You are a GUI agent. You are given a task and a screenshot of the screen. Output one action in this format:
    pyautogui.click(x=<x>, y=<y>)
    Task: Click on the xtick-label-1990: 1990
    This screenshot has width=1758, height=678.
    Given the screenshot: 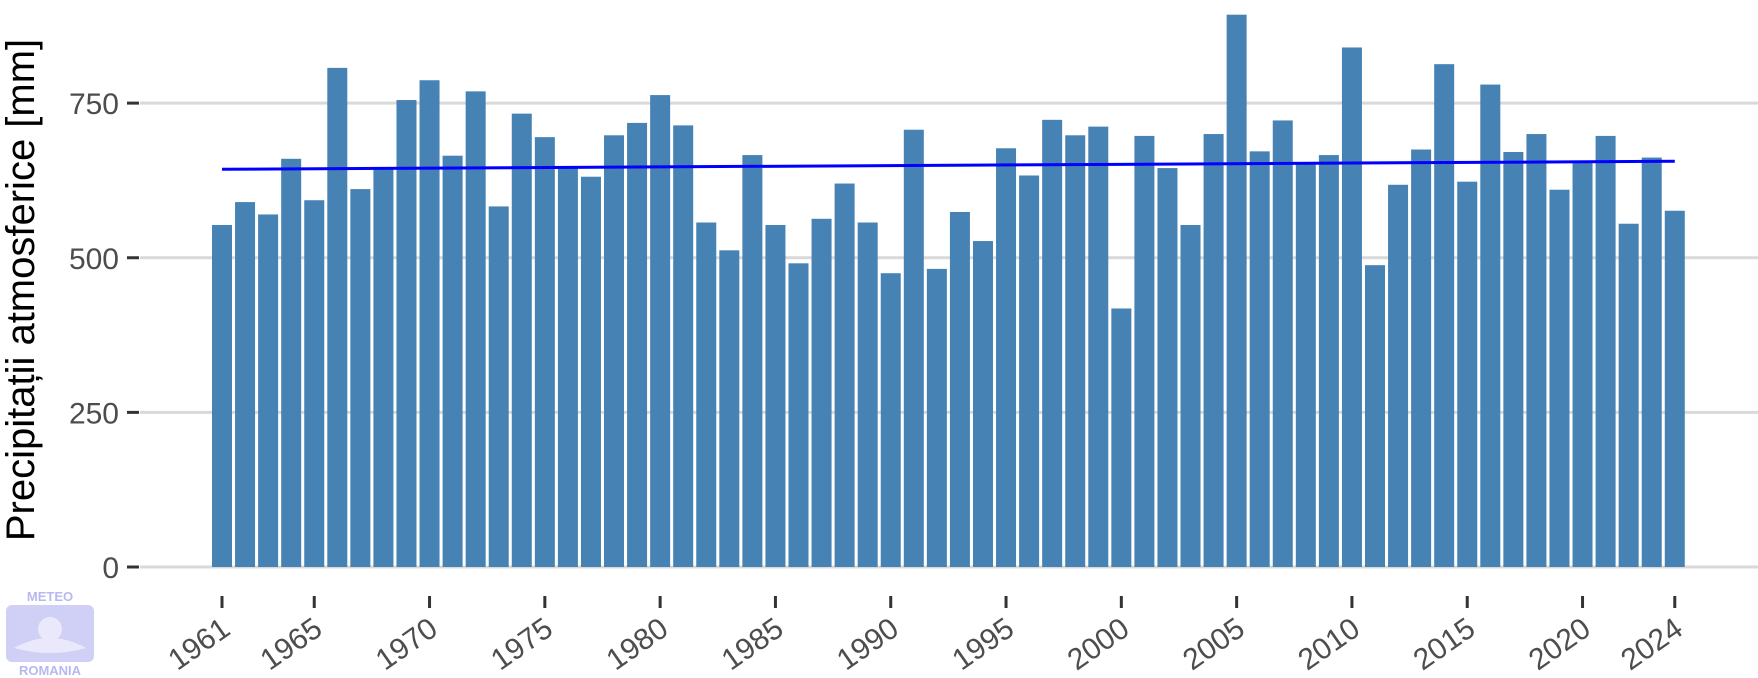 What is the action you would take?
    pyautogui.click(x=868, y=644)
    